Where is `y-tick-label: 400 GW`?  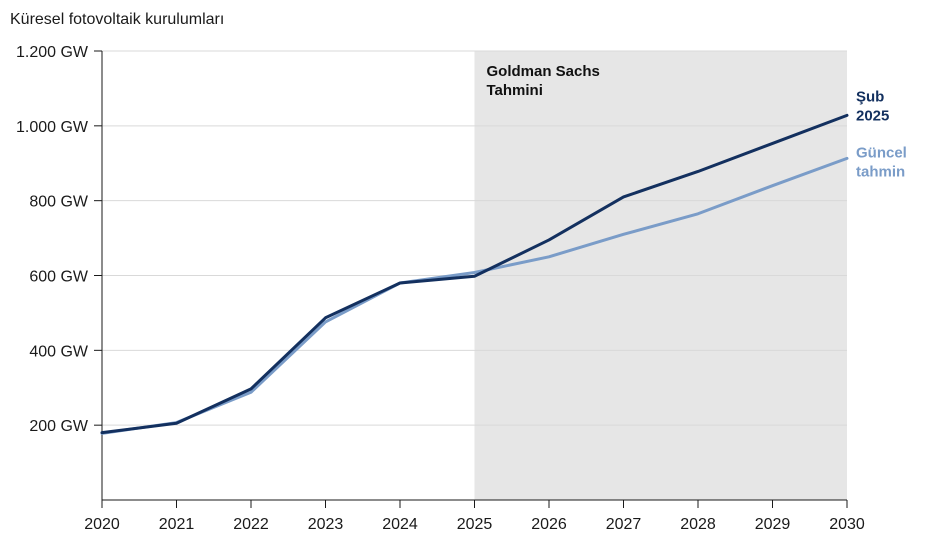 y-tick-label: 400 GW is located at coordinates (59, 351).